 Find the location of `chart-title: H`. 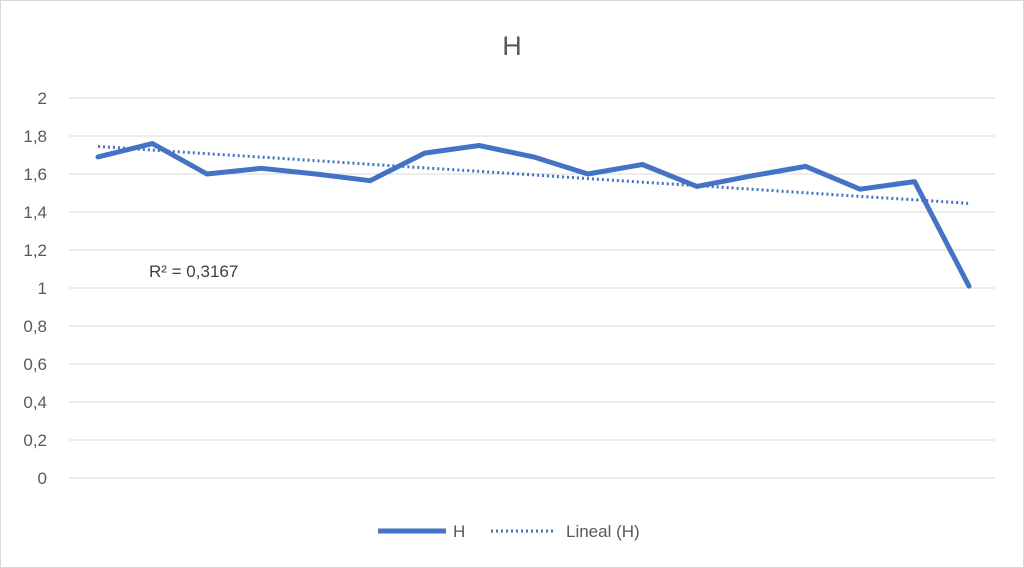

chart-title: H is located at coordinates (512, 46).